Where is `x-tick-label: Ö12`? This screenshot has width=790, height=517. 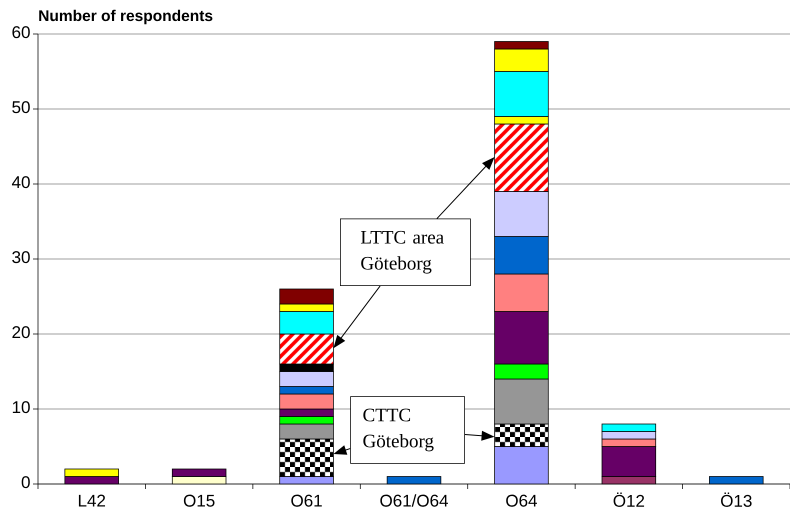
x-tick-label: Ö12 is located at coordinates (629, 499).